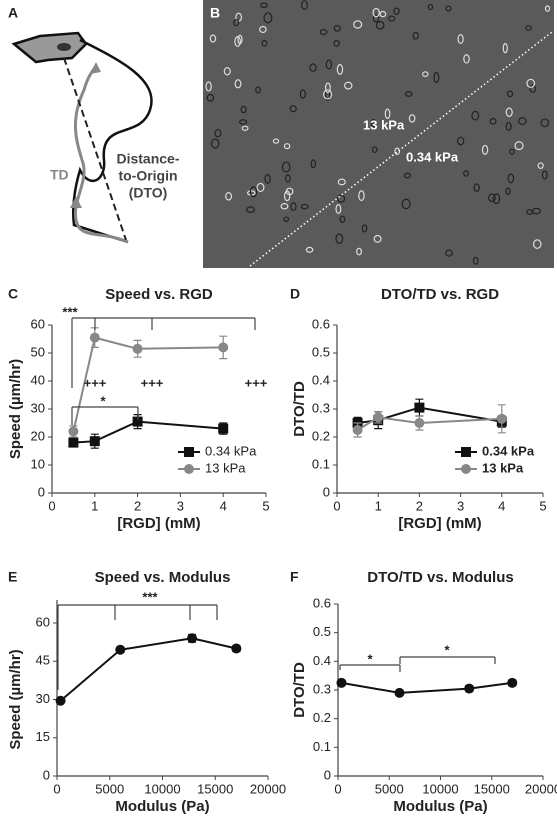 Image resolution: width=557 pixels, height=829 pixels. Describe the element at coordinates (492, 788) in the screenshot. I see `x-tick-label: 15000` at that location.